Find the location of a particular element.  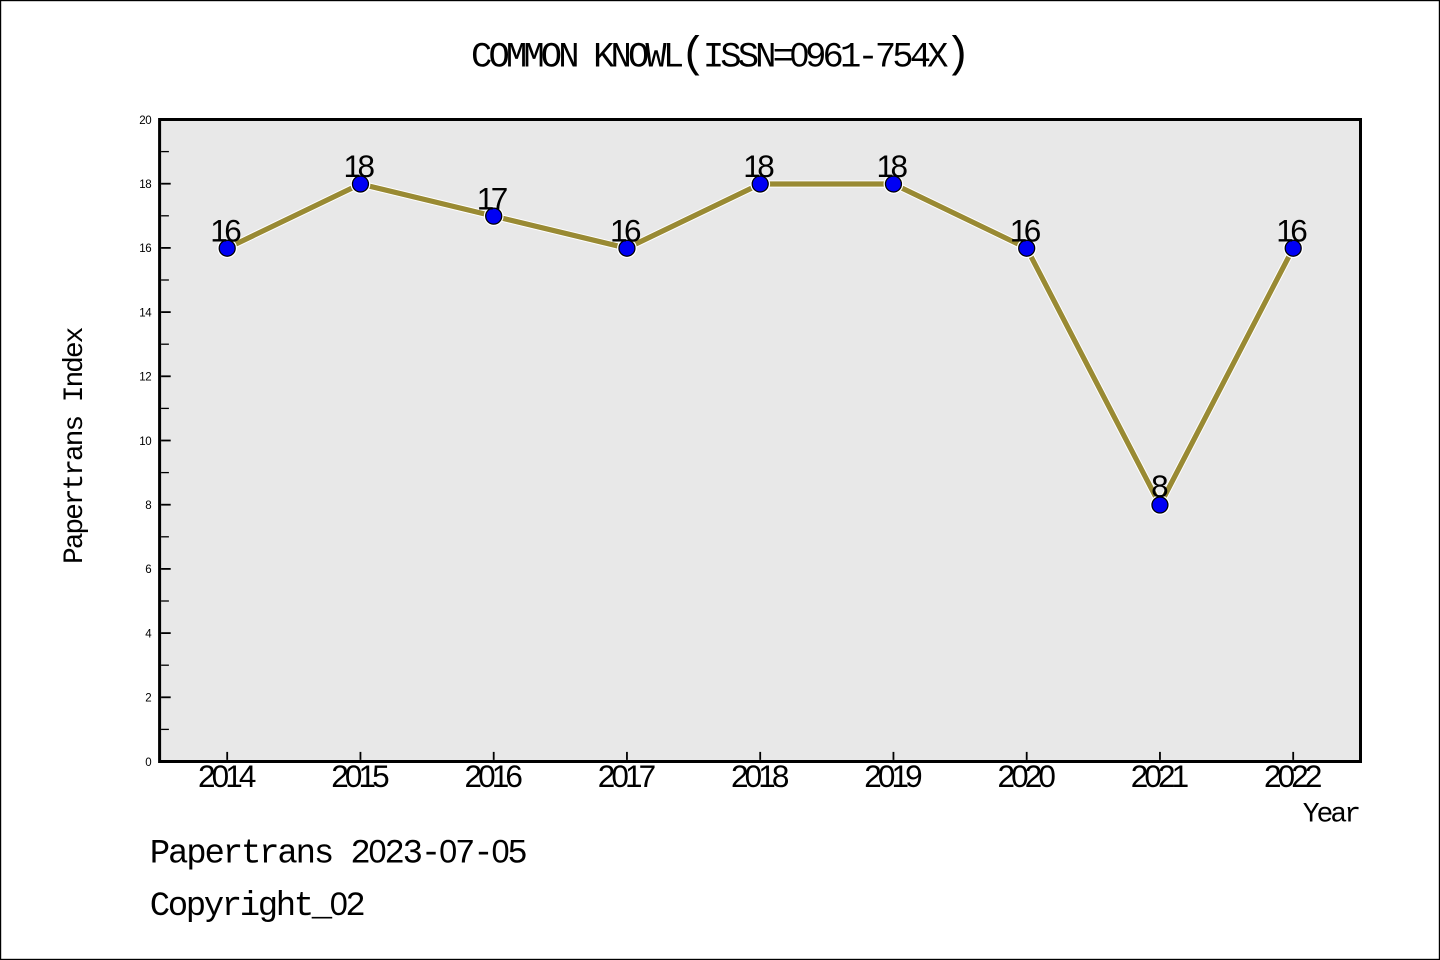

svg-text: Copyright_02 is located at coordinates (258, 906).